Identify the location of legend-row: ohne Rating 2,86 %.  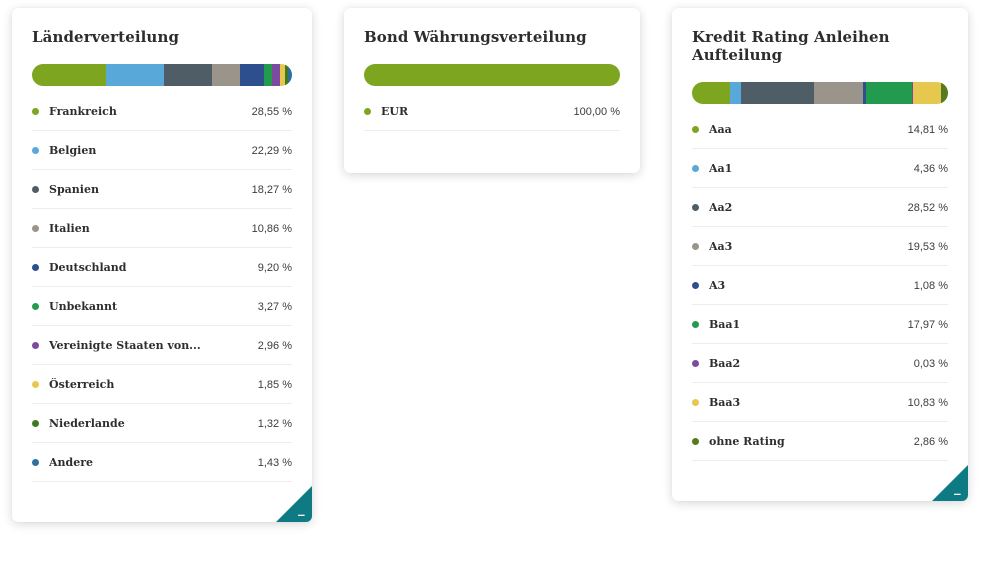
(820, 441).